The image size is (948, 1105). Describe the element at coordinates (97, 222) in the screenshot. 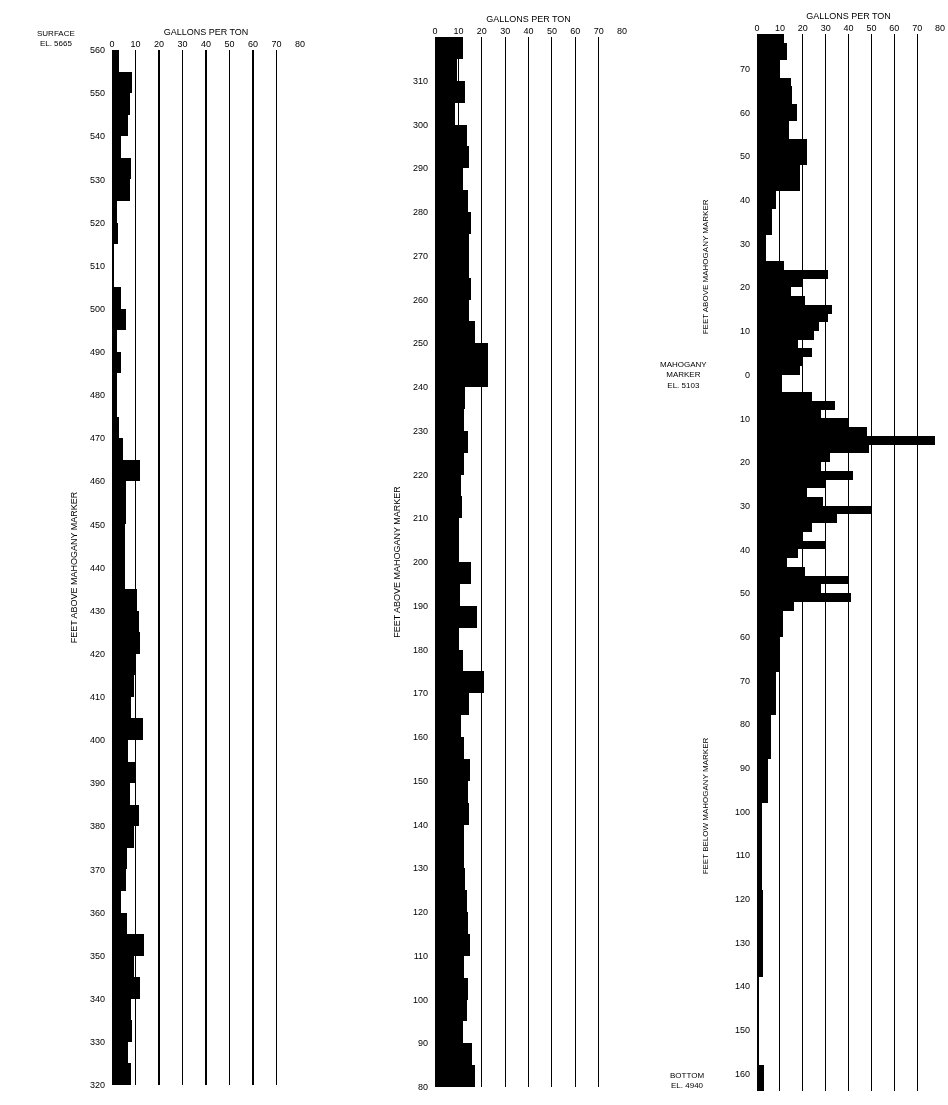

I see `y-tick-label: 520` at that location.